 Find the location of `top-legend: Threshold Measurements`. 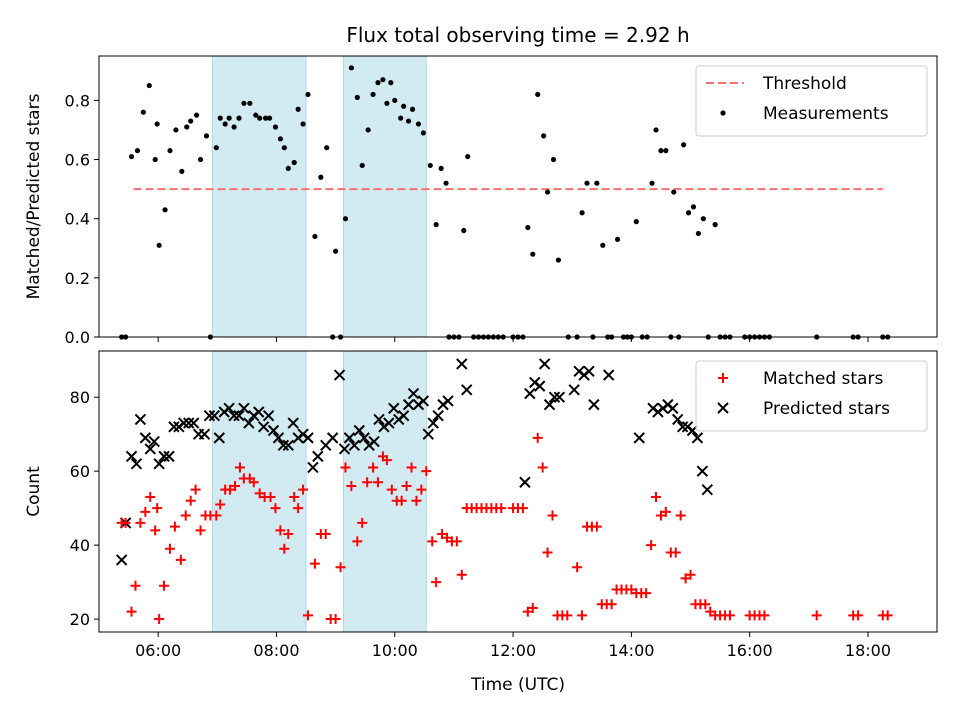

top-legend: Threshold Measurements is located at coordinates (811, 101).